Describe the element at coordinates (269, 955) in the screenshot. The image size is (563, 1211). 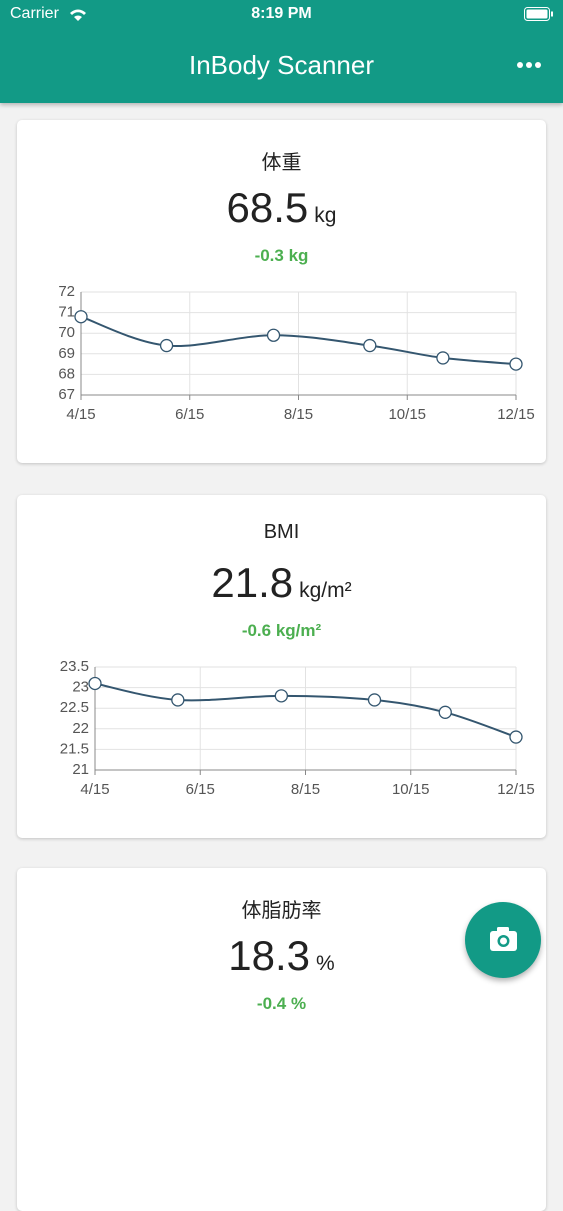
I see `value-number: 18.3` at that location.